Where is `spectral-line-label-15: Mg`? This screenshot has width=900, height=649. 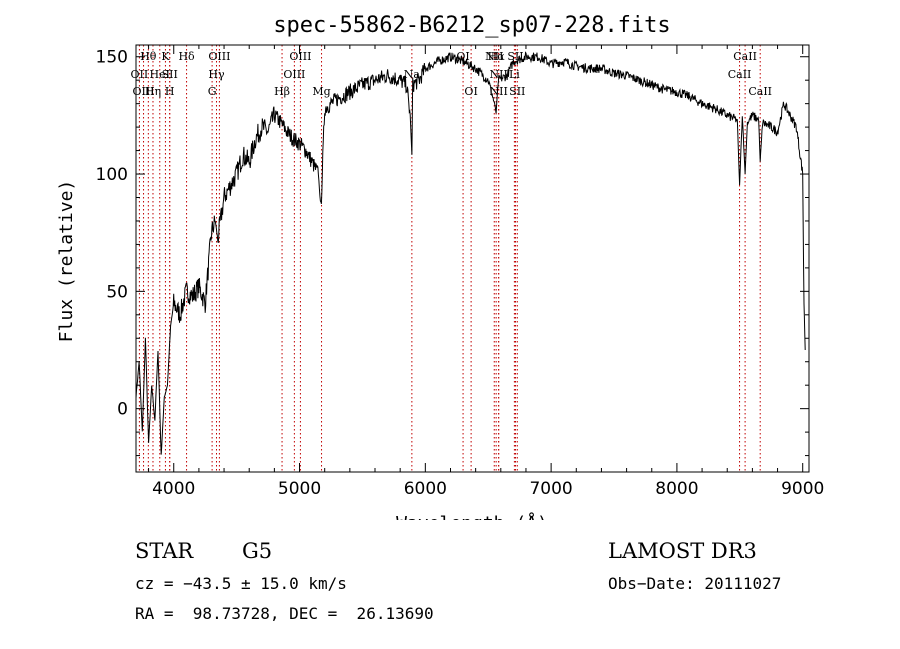 spectral-line-label-15: Mg is located at coordinates (321, 91).